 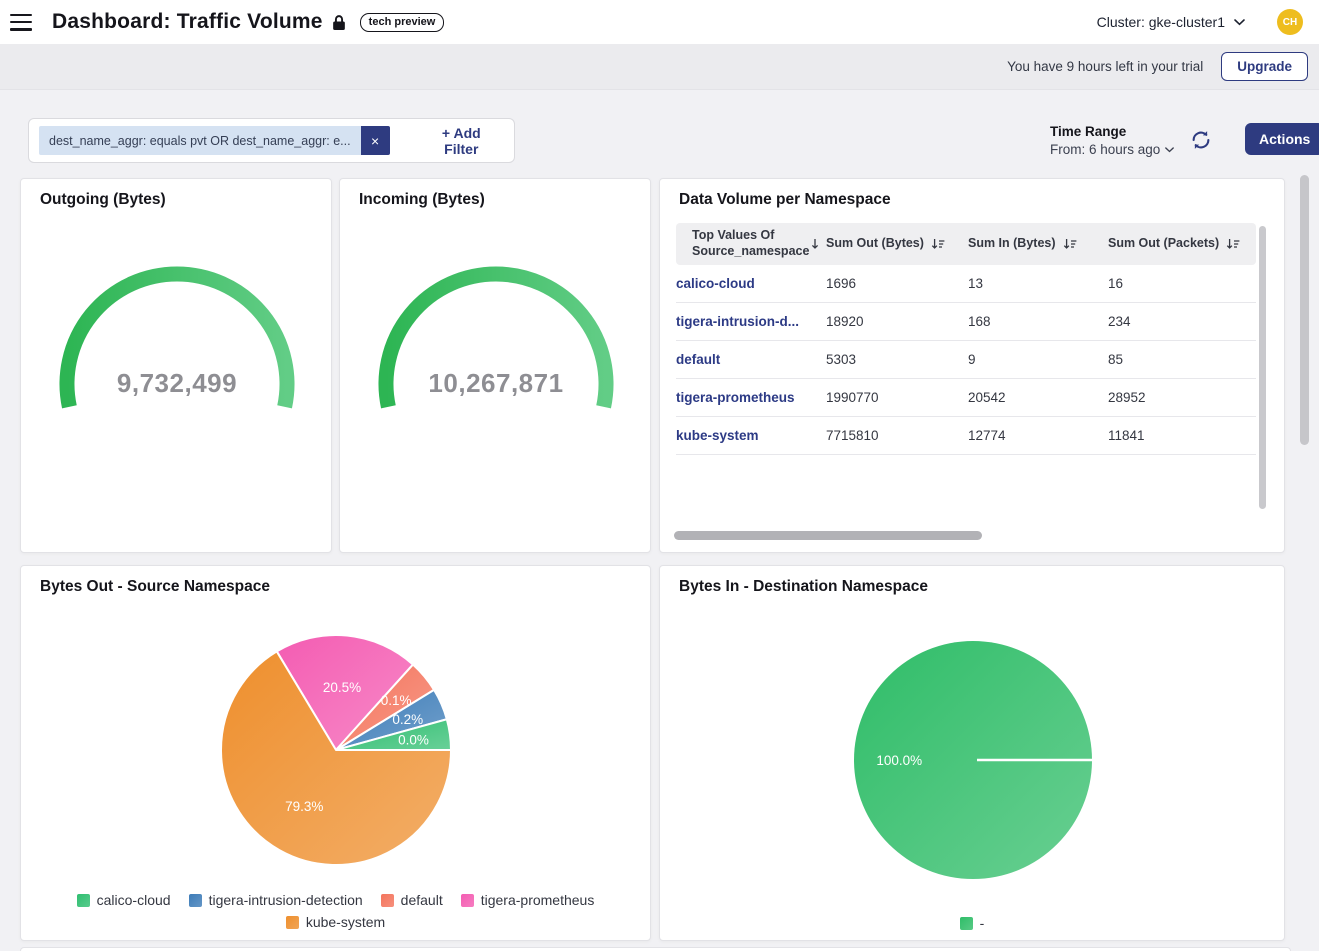 I want to click on table-row: default 5303 9 85, so click(x=966, y=360).